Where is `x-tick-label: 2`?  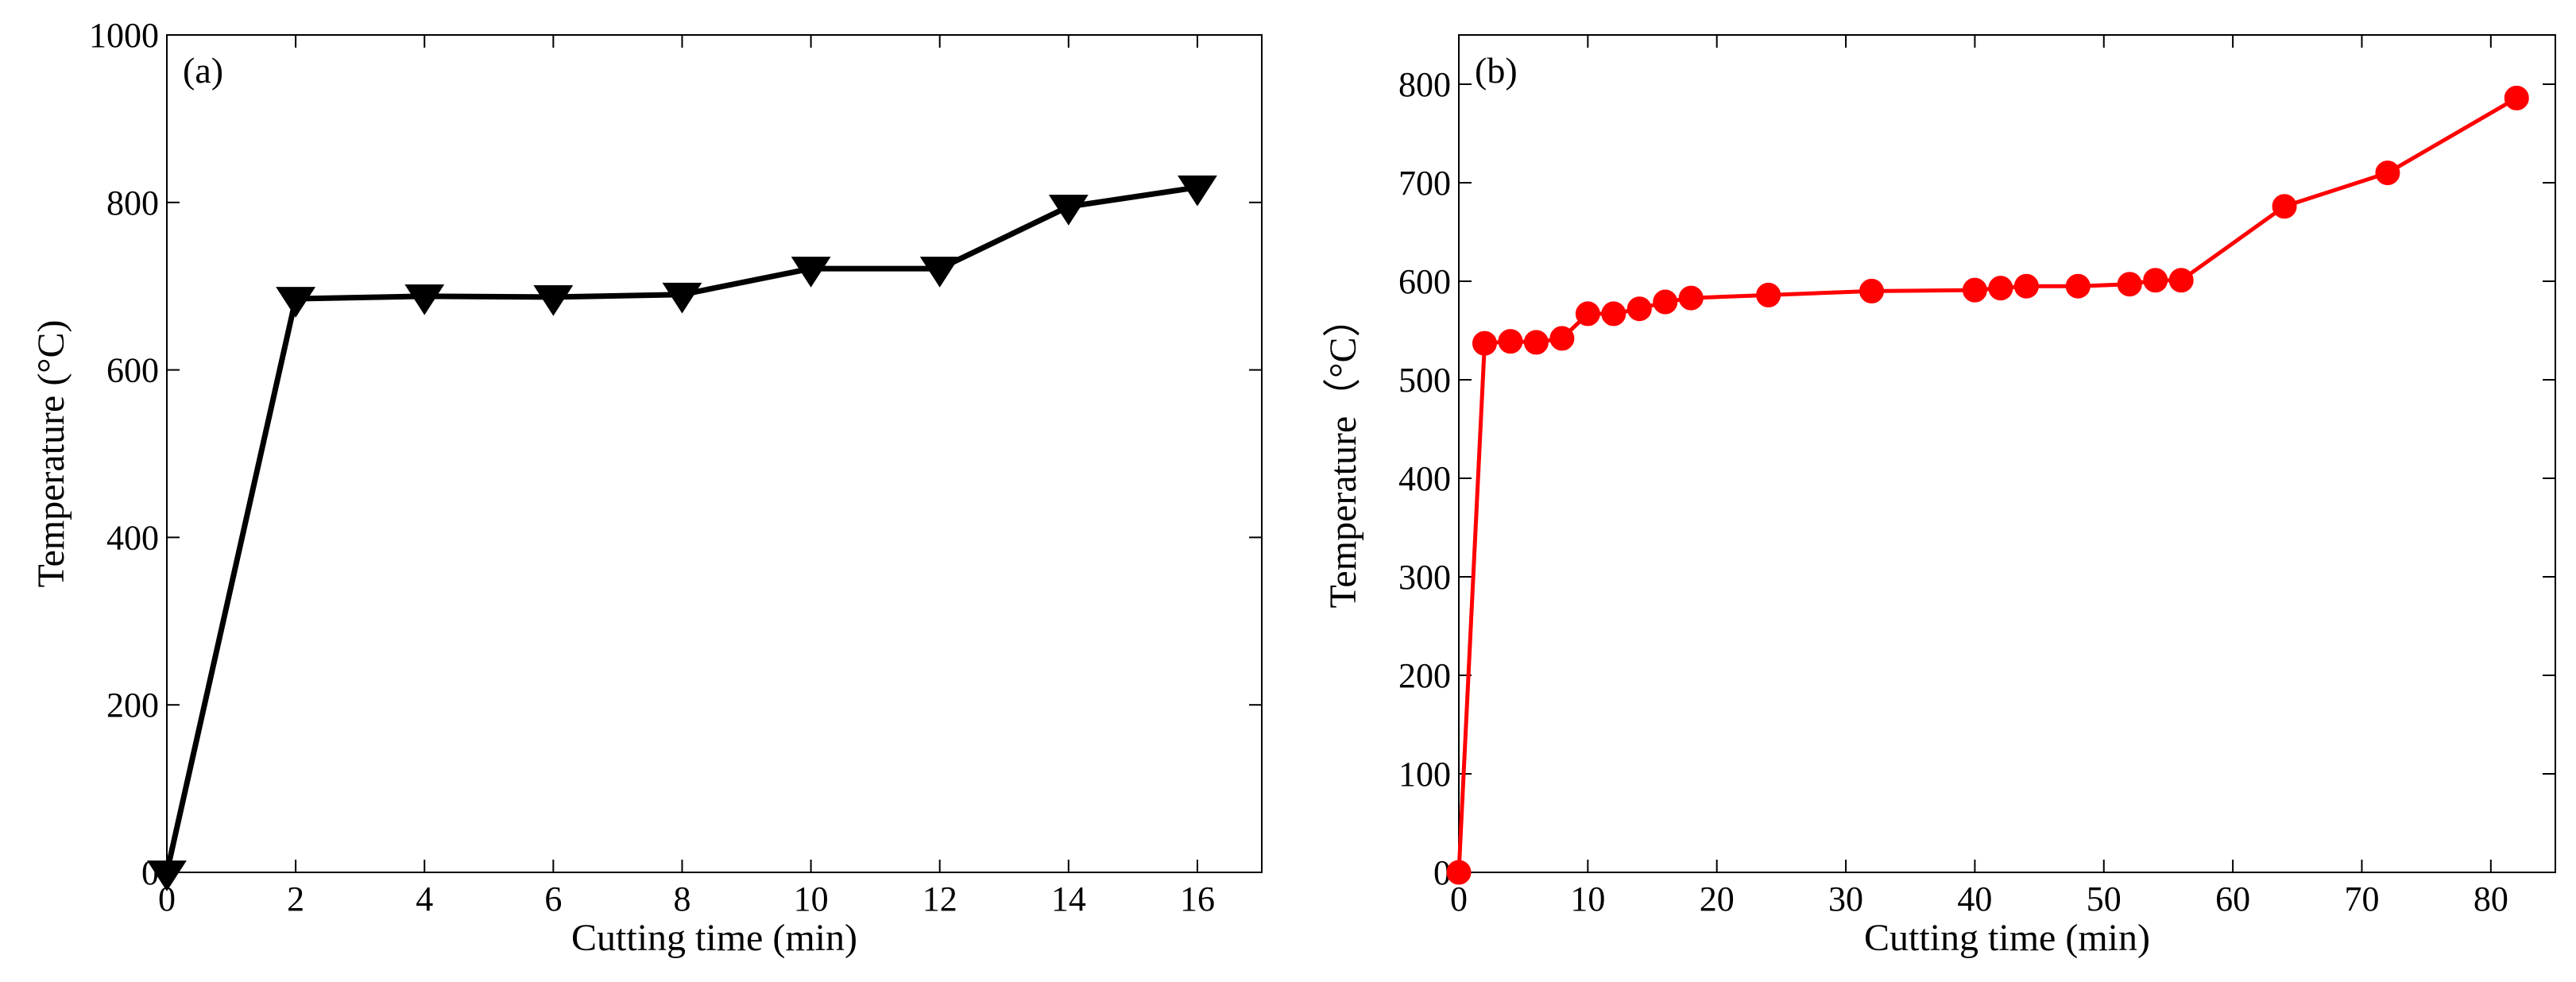 x-tick-label: 2 is located at coordinates (295, 899).